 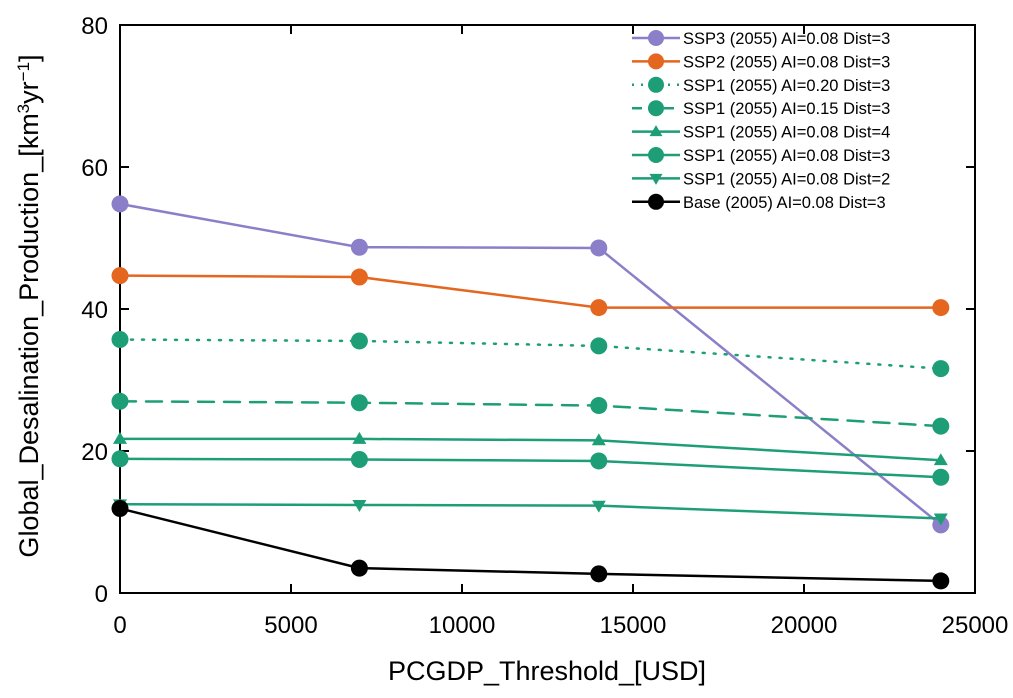 I want to click on legend-item-2: SSP2 (2055) AI=0.08 Dist=3, so click(x=761, y=62).